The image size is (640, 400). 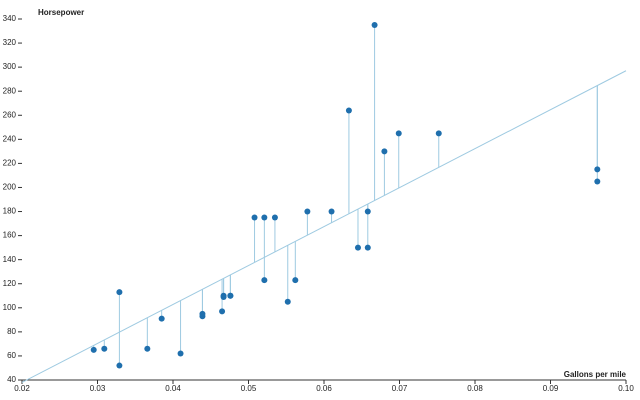 What do you see at coordinates (324, 388) in the screenshot?
I see `x-tick-label: 0.06` at bounding box center [324, 388].